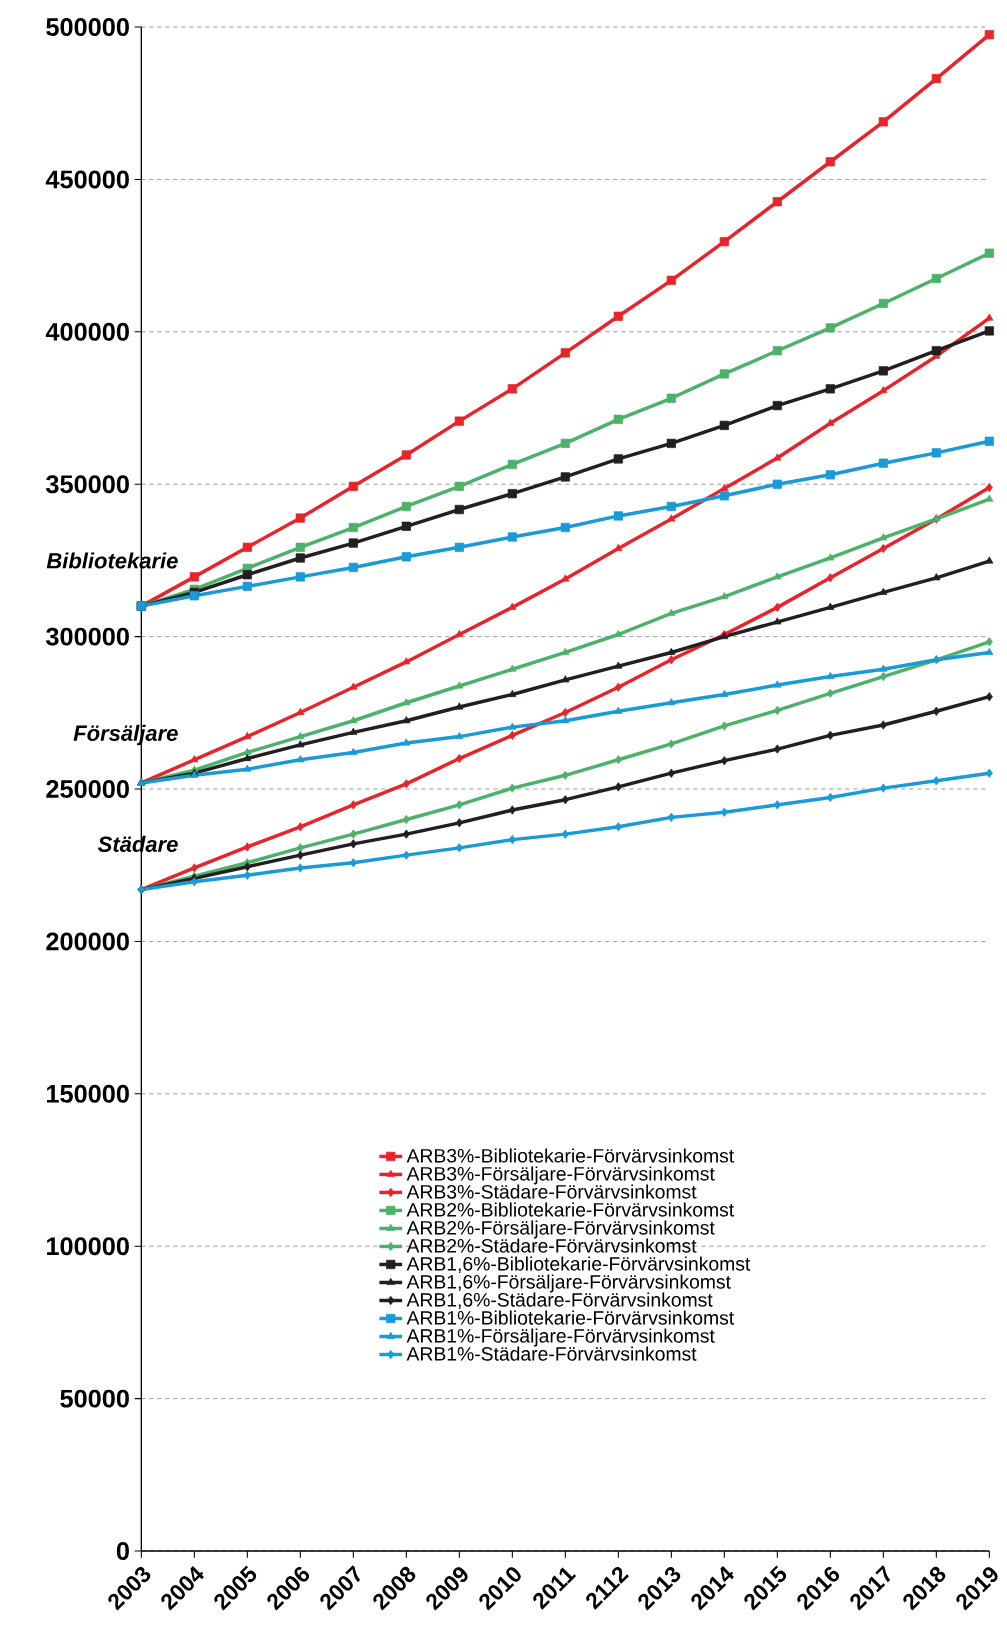  I want to click on legend-label: ARB3%-Städare-Förvärvsinkomst, so click(551, 1191).